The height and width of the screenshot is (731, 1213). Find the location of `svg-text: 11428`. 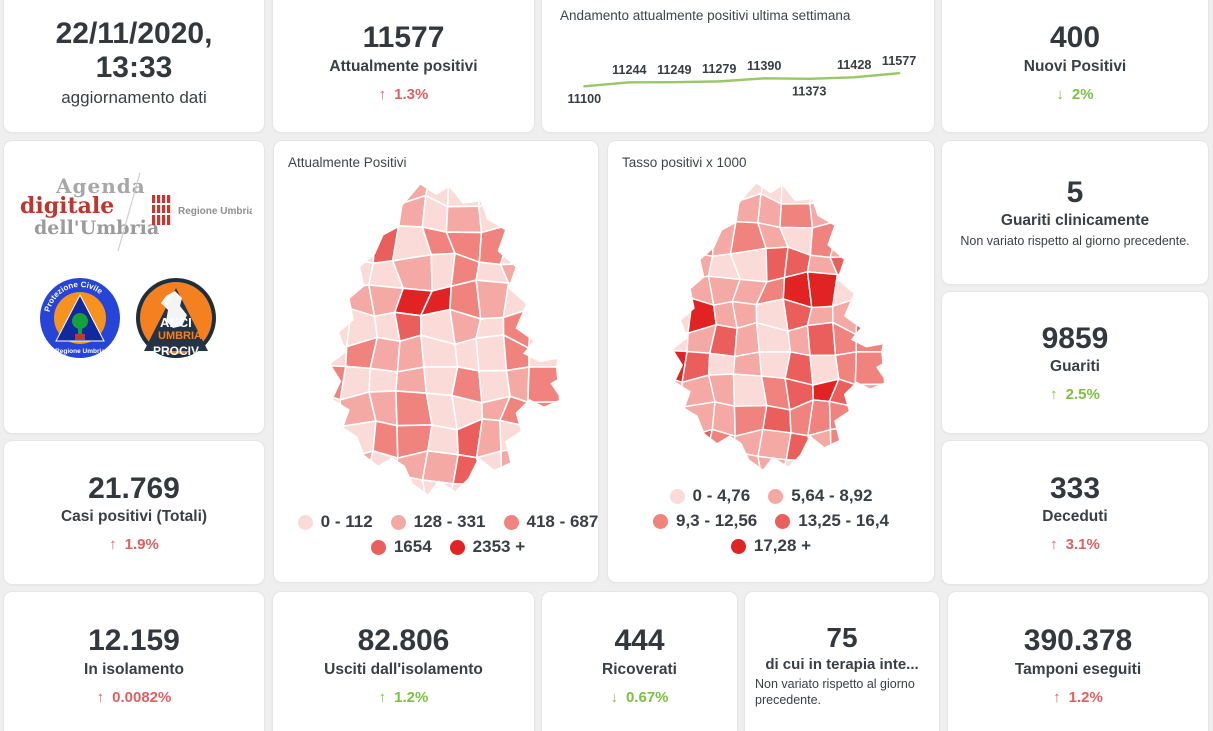

svg-text: 11428 is located at coordinates (854, 65).